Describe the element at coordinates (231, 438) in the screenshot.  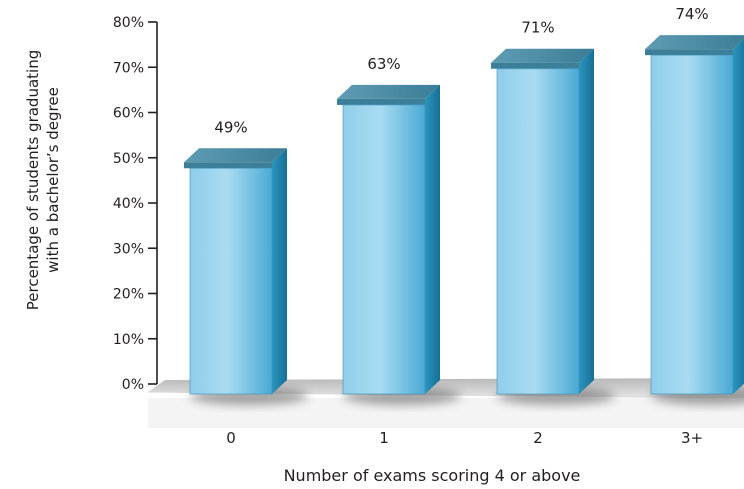
I see `x-tick-label: 0` at that location.